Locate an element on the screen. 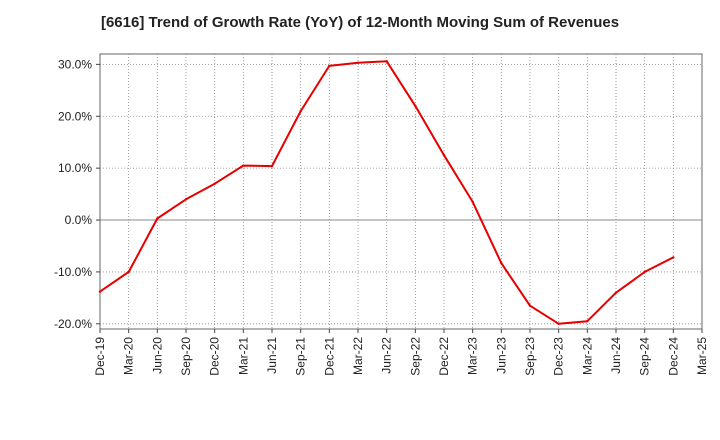 The height and width of the screenshot is (440, 720). x-tick-label: Mar-22 is located at coordinates (358, 356).